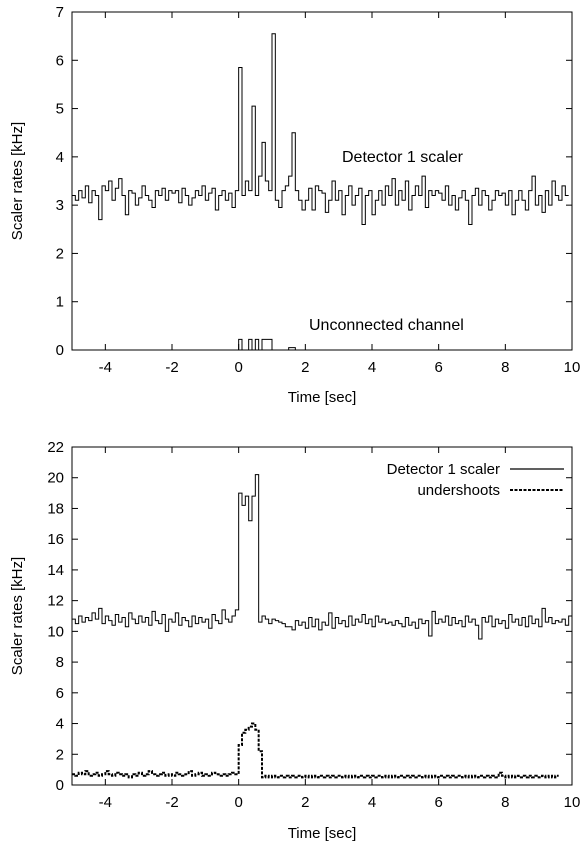 This screenshot has height=847, width=585. What do you see at coordinates (443, 469) in the screenshot?
I see `legend-entry-detector-1-scaler: Detector 1 scaler` at bounding box center [443, 469].